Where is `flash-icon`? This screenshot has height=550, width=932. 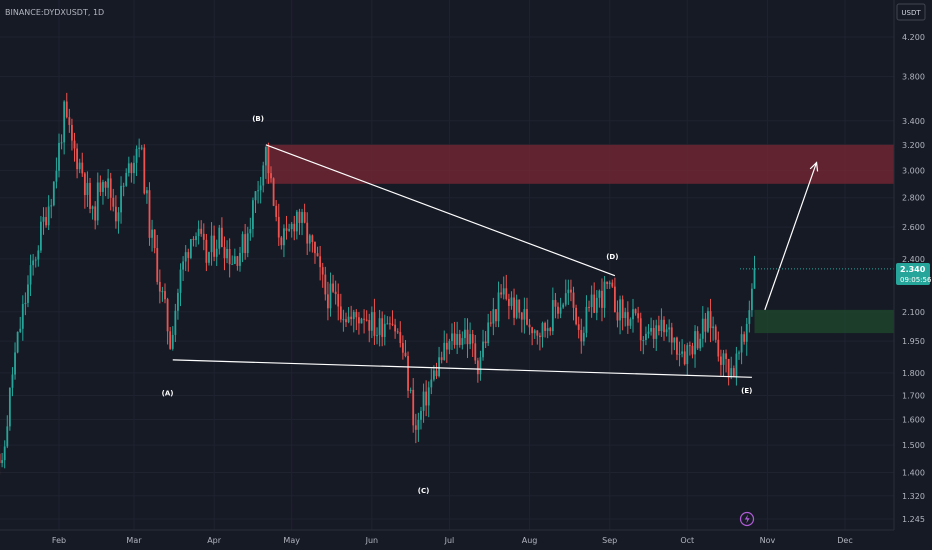 flash-icon is located at coordinates (747, 519).